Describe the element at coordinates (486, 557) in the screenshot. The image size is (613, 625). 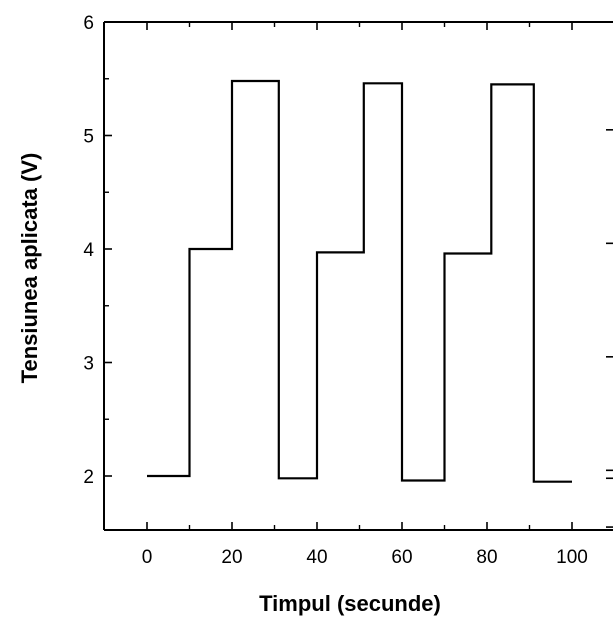
I see `x-tick-label: 80` at that location.